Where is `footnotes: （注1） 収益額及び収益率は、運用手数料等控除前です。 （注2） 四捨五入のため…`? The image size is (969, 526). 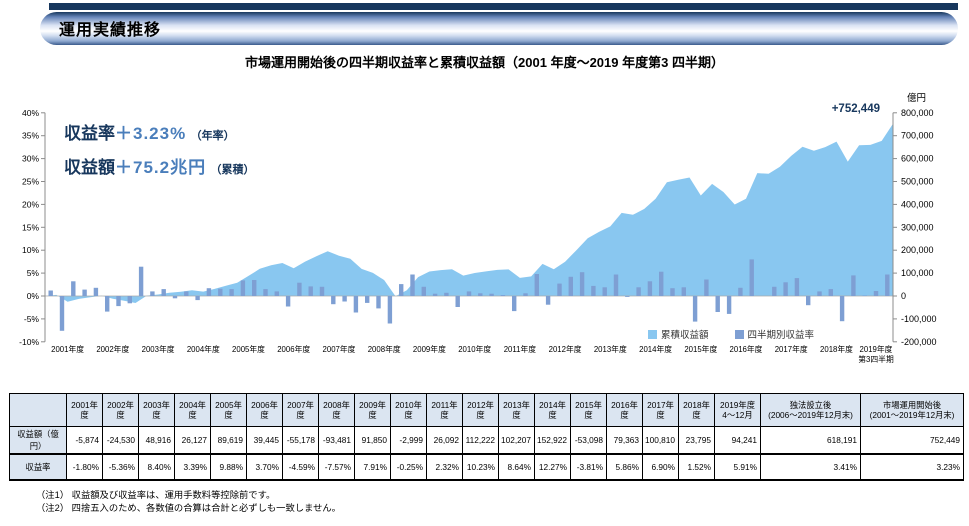
footnotes: （注1） 収益額及び収益率は、運用手数料等控除前です。 （注2） 四捨五入のため… is located at coordinates (188, 502).